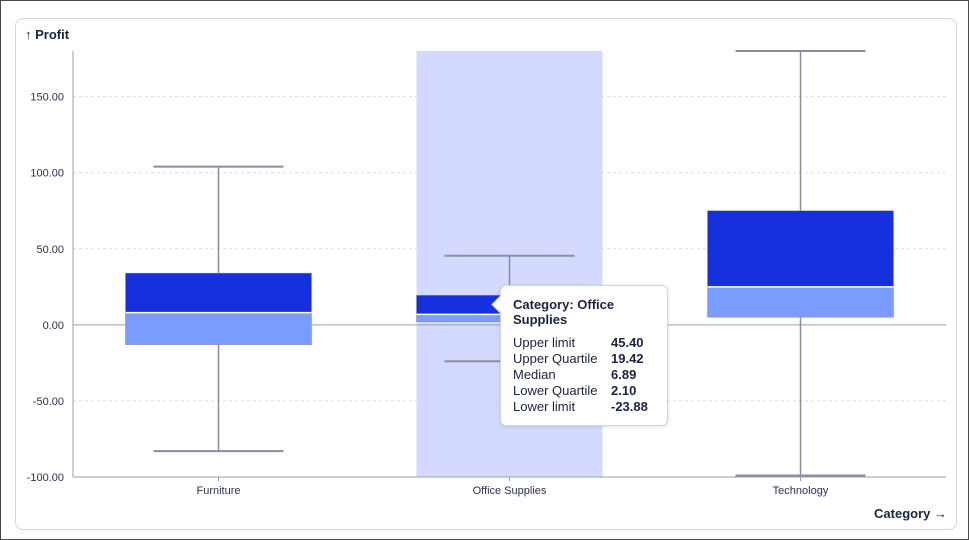 This screenshot has height=540, width=969. Describe the element at coordinates (544, 342) in the screenshot. I see `tooltip-label: Upper limit` at that location.